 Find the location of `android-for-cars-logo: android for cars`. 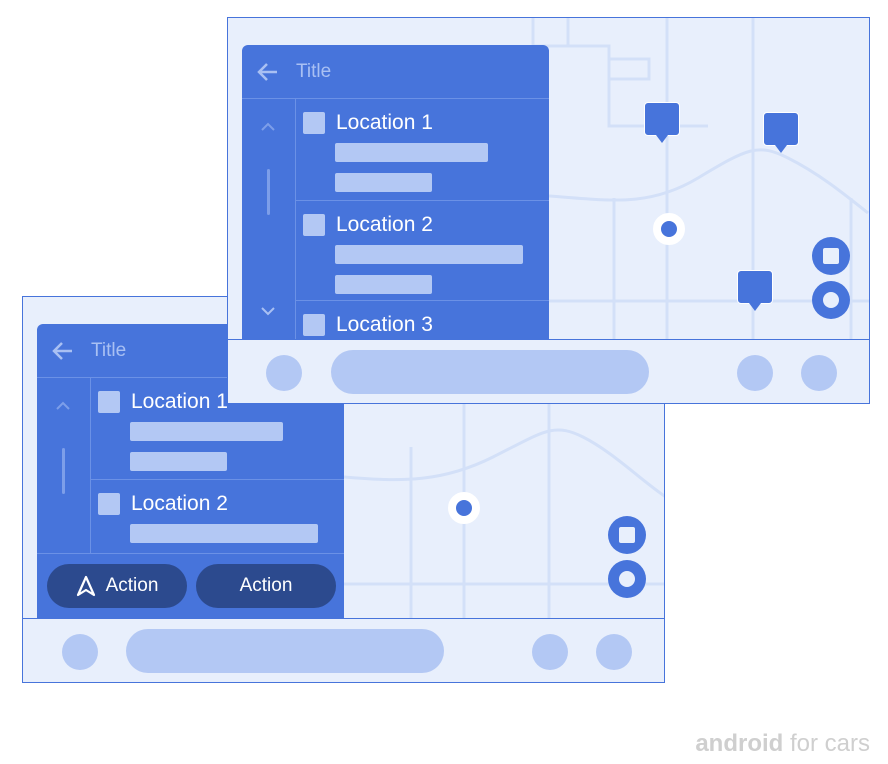

android-for-cars-logo: android for cars is located at coordinates (782, 744).